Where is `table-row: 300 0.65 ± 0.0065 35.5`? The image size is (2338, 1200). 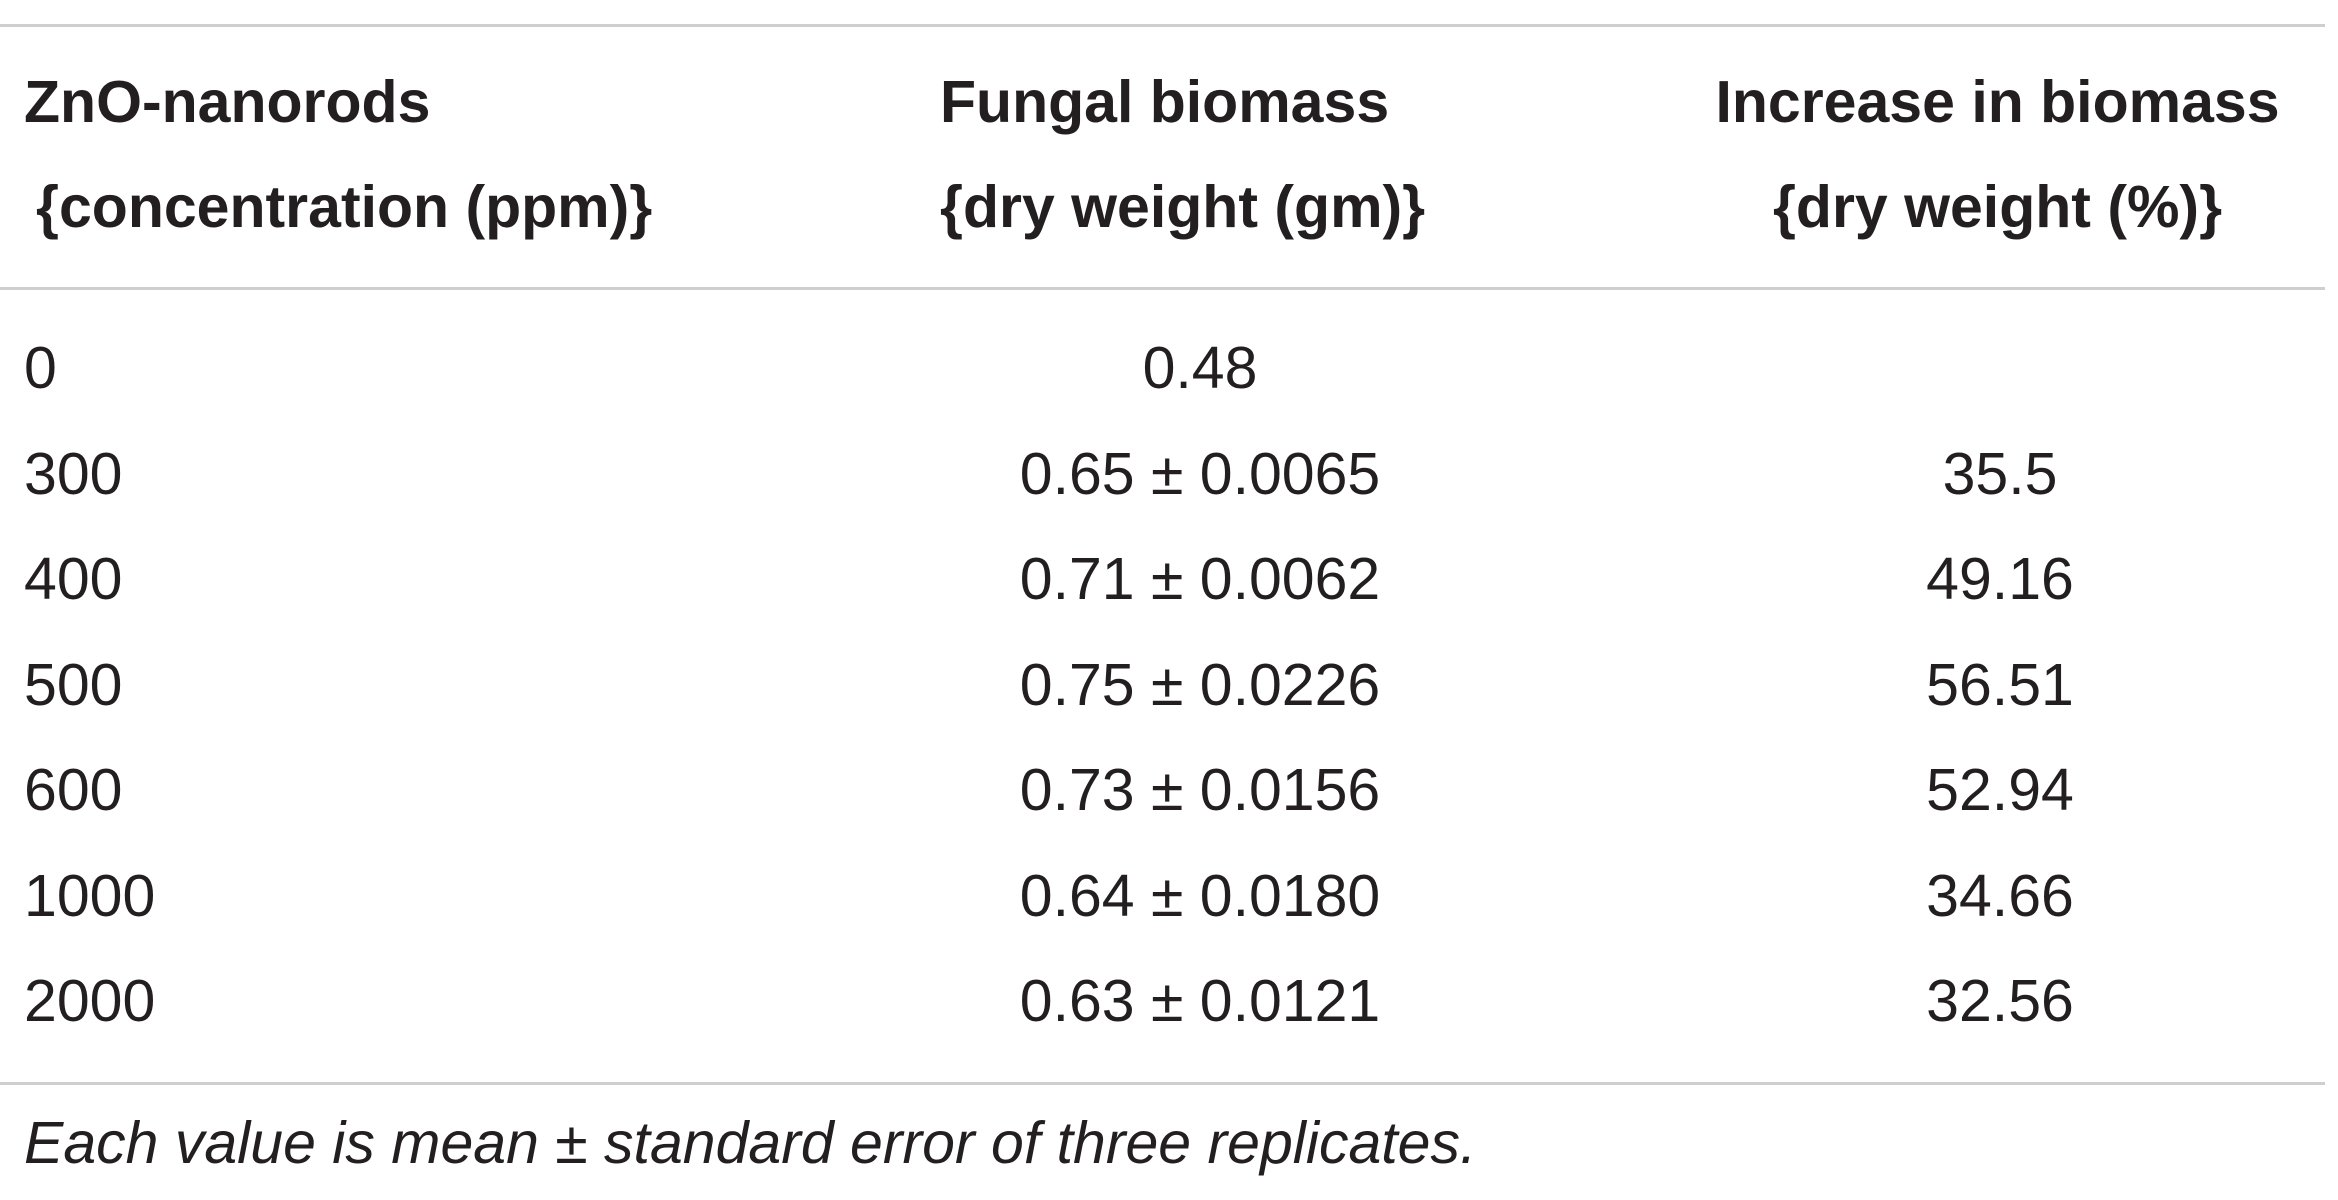
table-row: 300 0.65 ± 0.0065 35.5 is located at coordinates (1162, 475).